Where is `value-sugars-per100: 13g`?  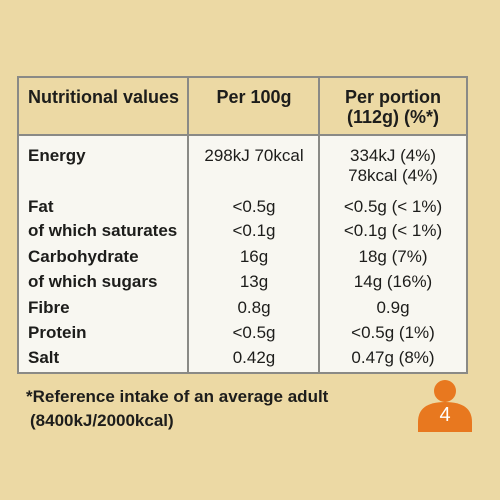
value-sugars-per100: 13g is located at coordinates (254, 281).